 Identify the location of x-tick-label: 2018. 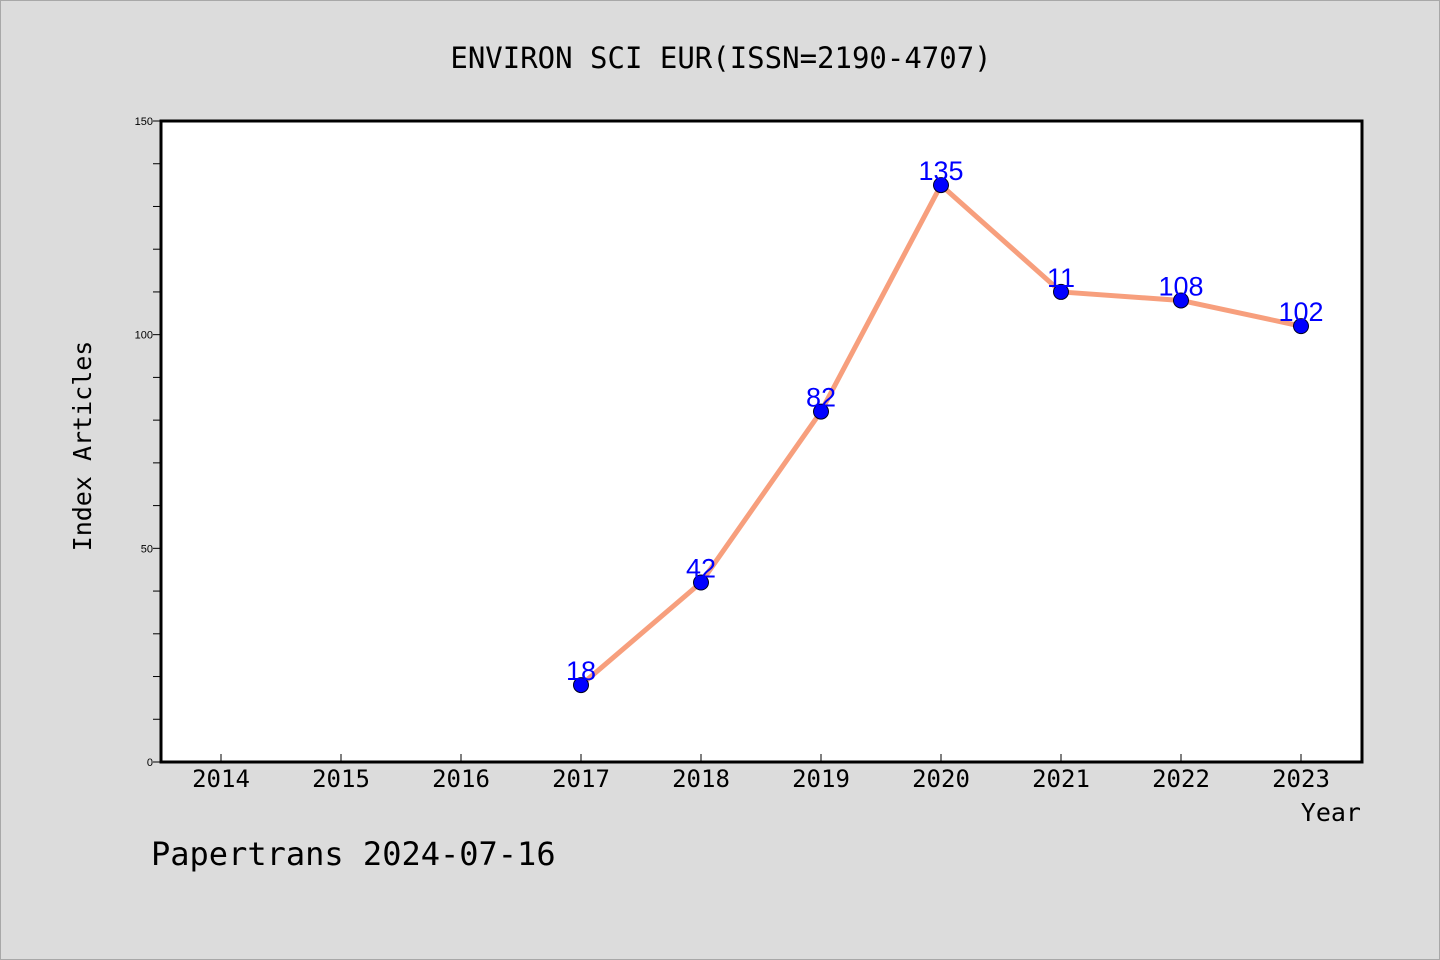
(701, 779).